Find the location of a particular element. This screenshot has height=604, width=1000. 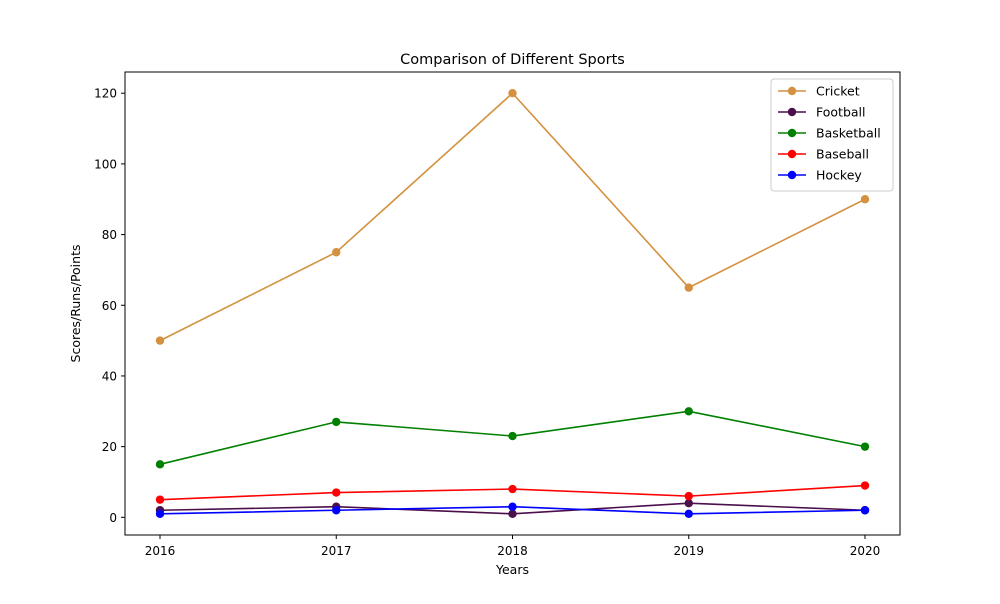

legend: Cricket Football Basketball Baseball Hockey is located at coordinates (832, 135).